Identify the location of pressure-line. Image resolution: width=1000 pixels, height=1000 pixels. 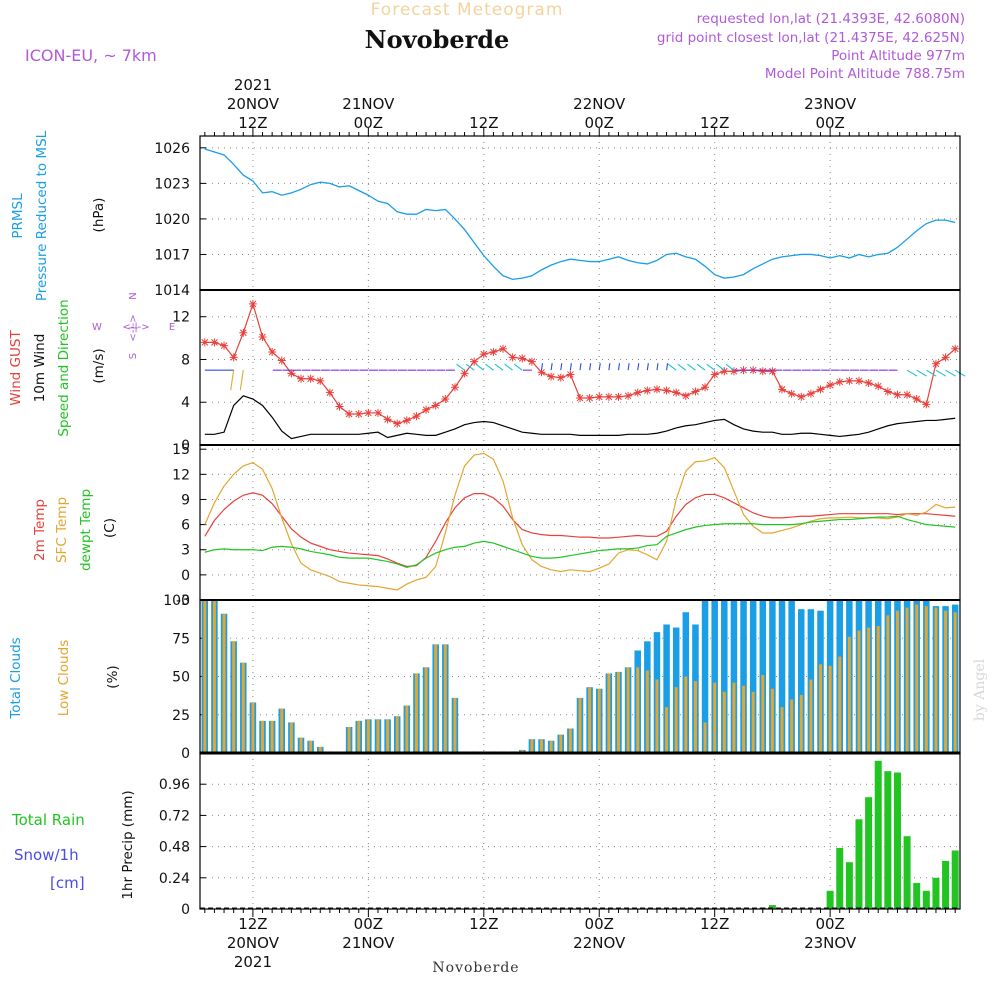
(580, 214).